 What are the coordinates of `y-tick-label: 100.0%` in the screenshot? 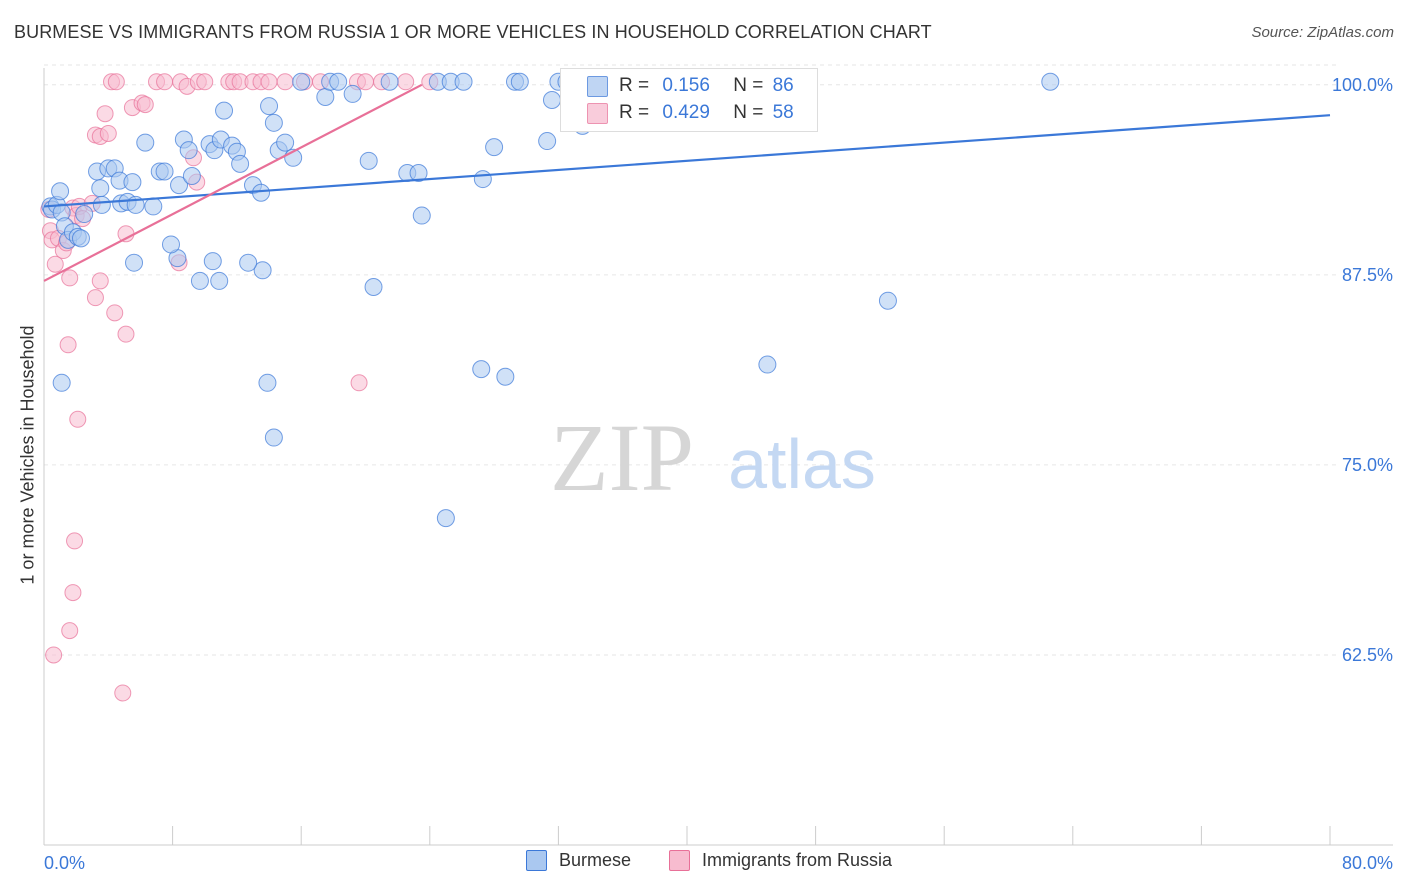 It's located at (1362, 85).